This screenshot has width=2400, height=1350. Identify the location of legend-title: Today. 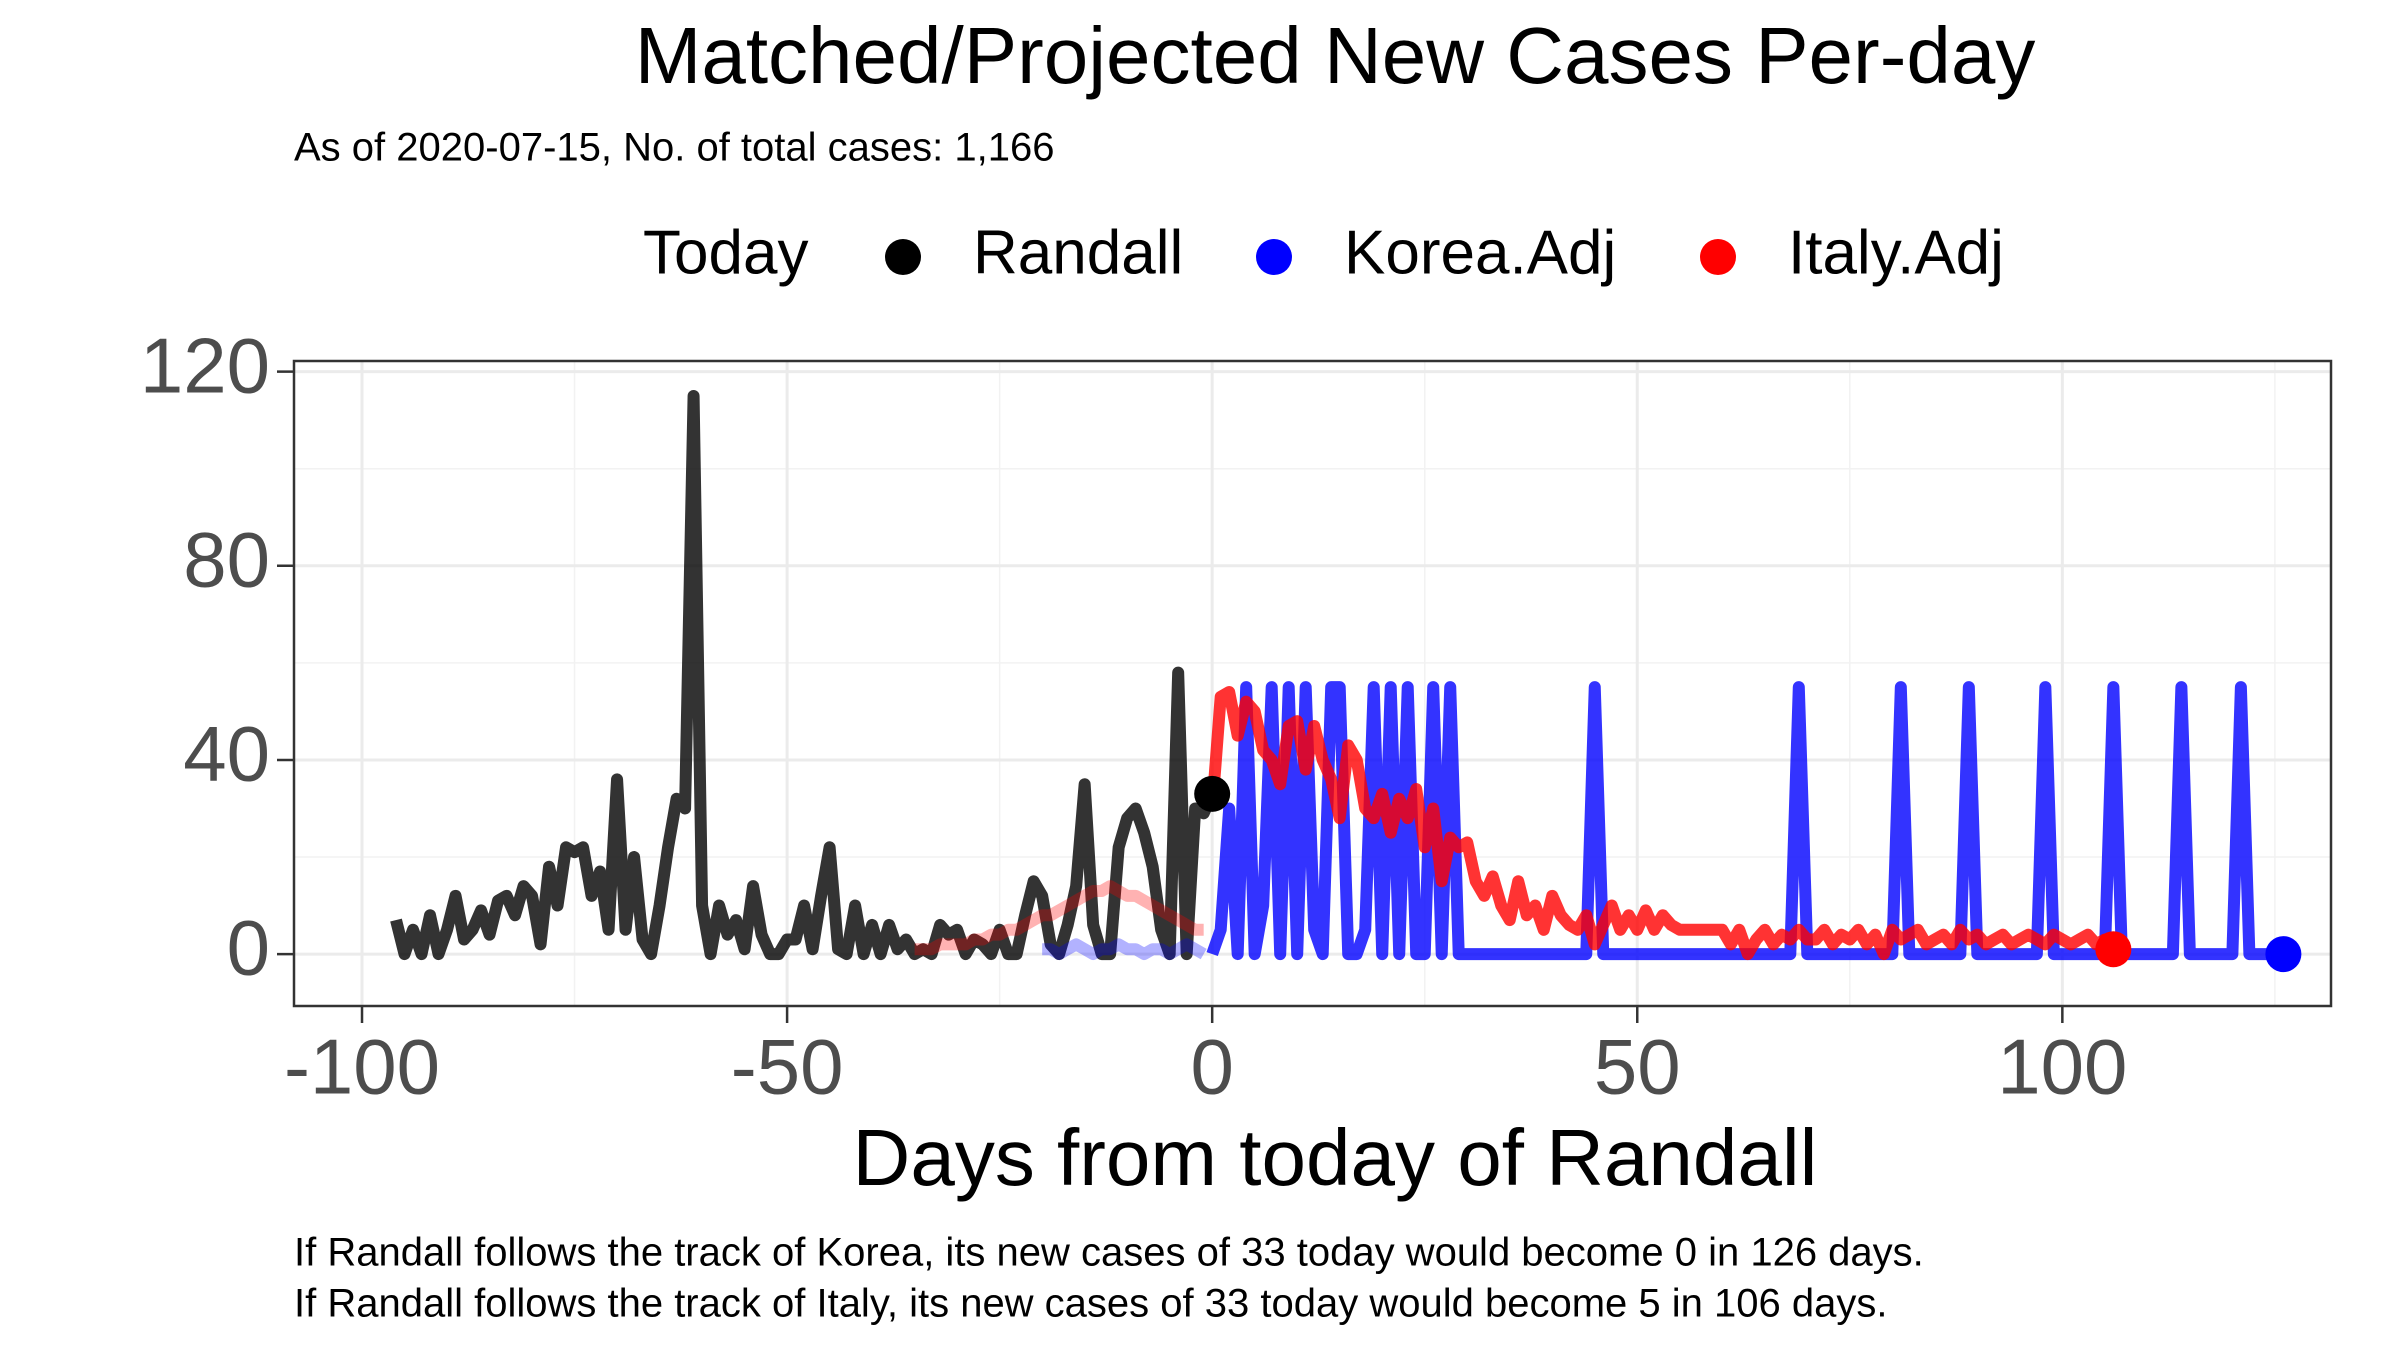
(725, 252).